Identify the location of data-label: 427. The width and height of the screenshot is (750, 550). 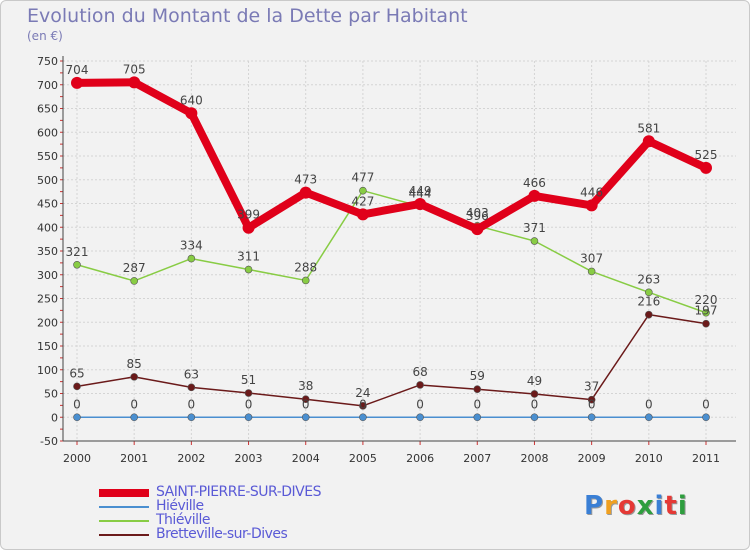
(362, 201).